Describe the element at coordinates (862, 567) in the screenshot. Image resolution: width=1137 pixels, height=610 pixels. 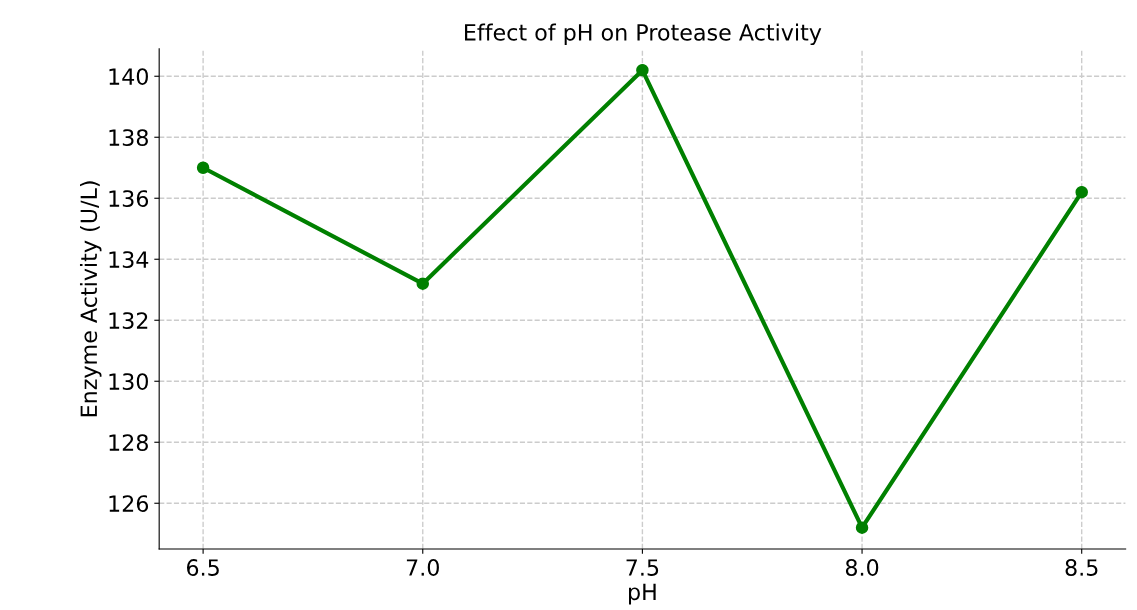
I see `x-tick-label: 8.0` at that location.